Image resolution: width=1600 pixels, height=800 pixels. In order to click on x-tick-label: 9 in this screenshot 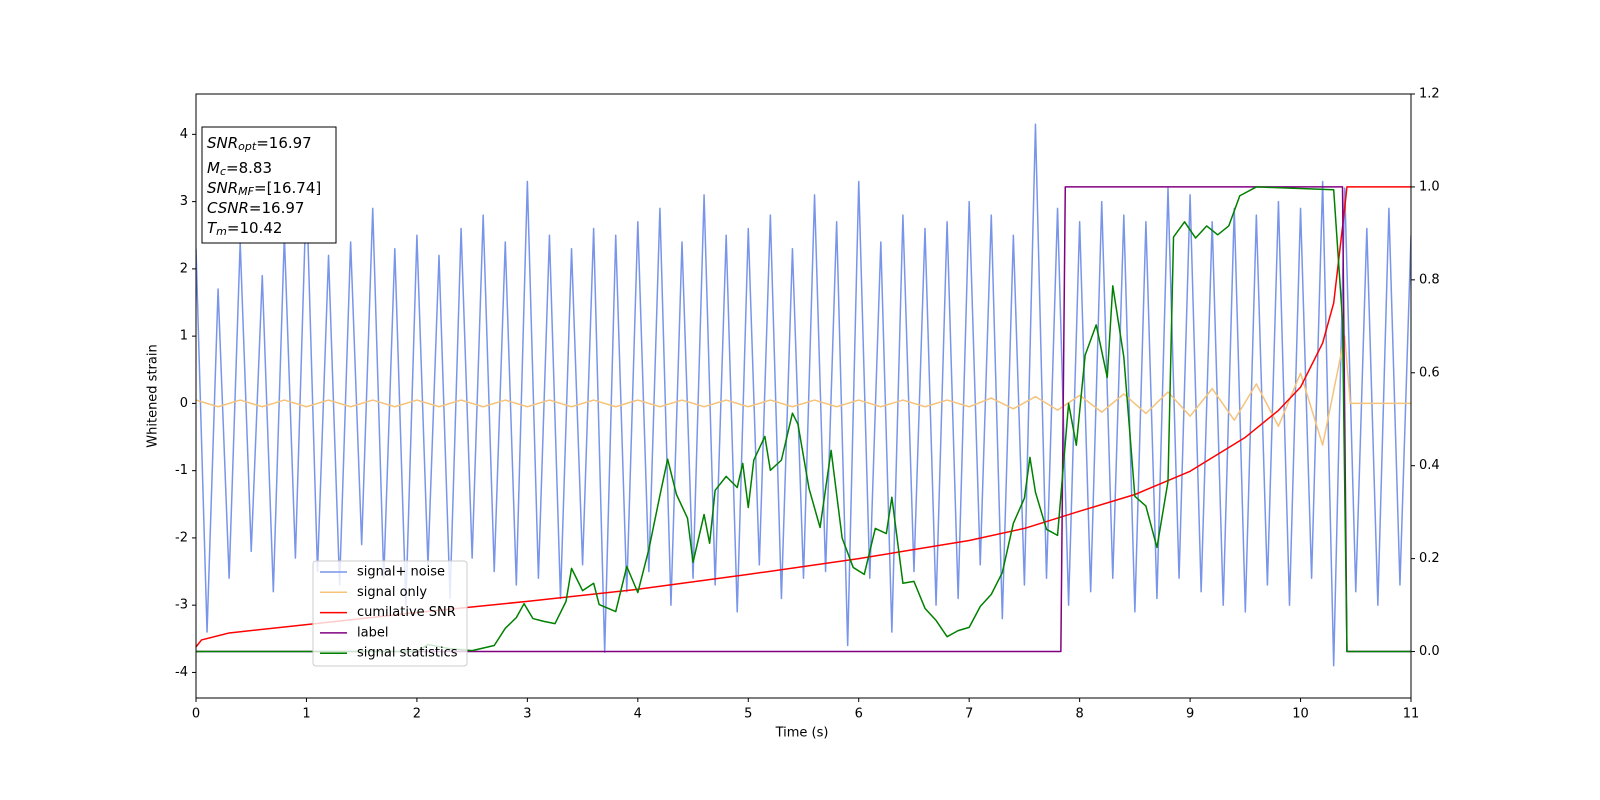, I will do `click(1190, 714)`.